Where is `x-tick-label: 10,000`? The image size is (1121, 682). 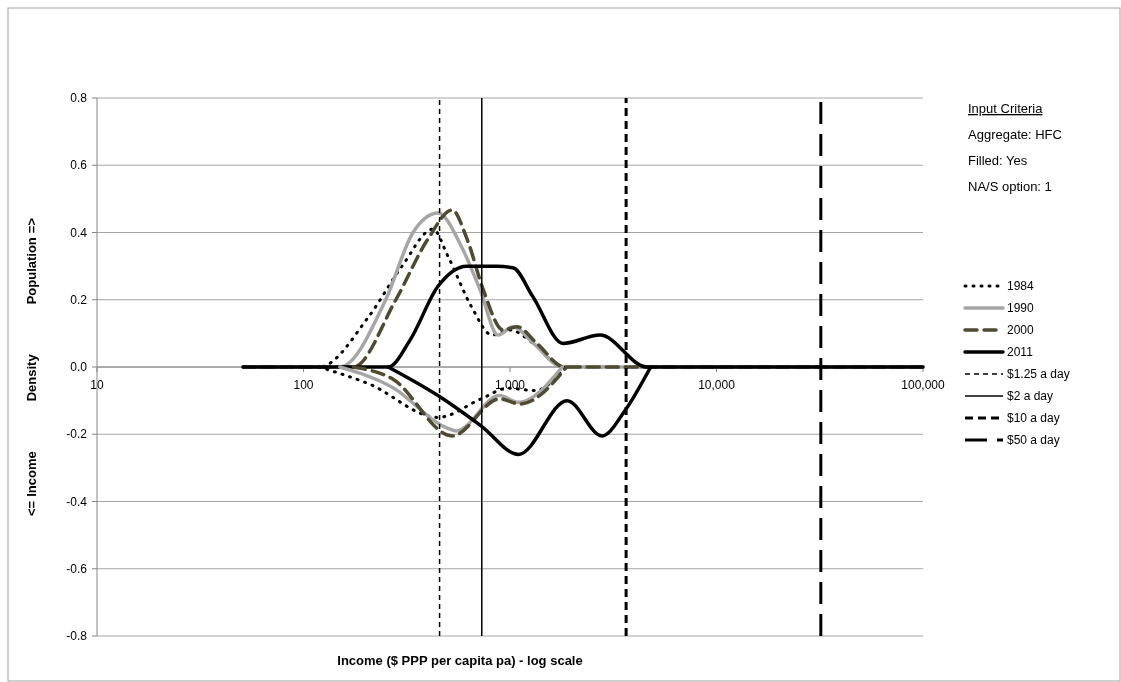
x-tick-label: 10,000 is located at coordinates (717, 385).